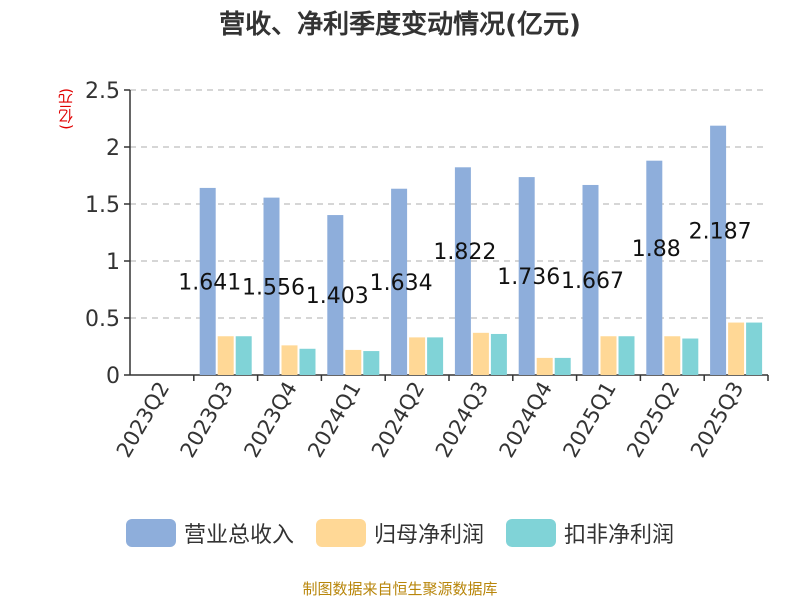 The width and height of the screenshot is (800, 600). I want to click on legend-label-revenue: 营业总收入, so click(238, 535).